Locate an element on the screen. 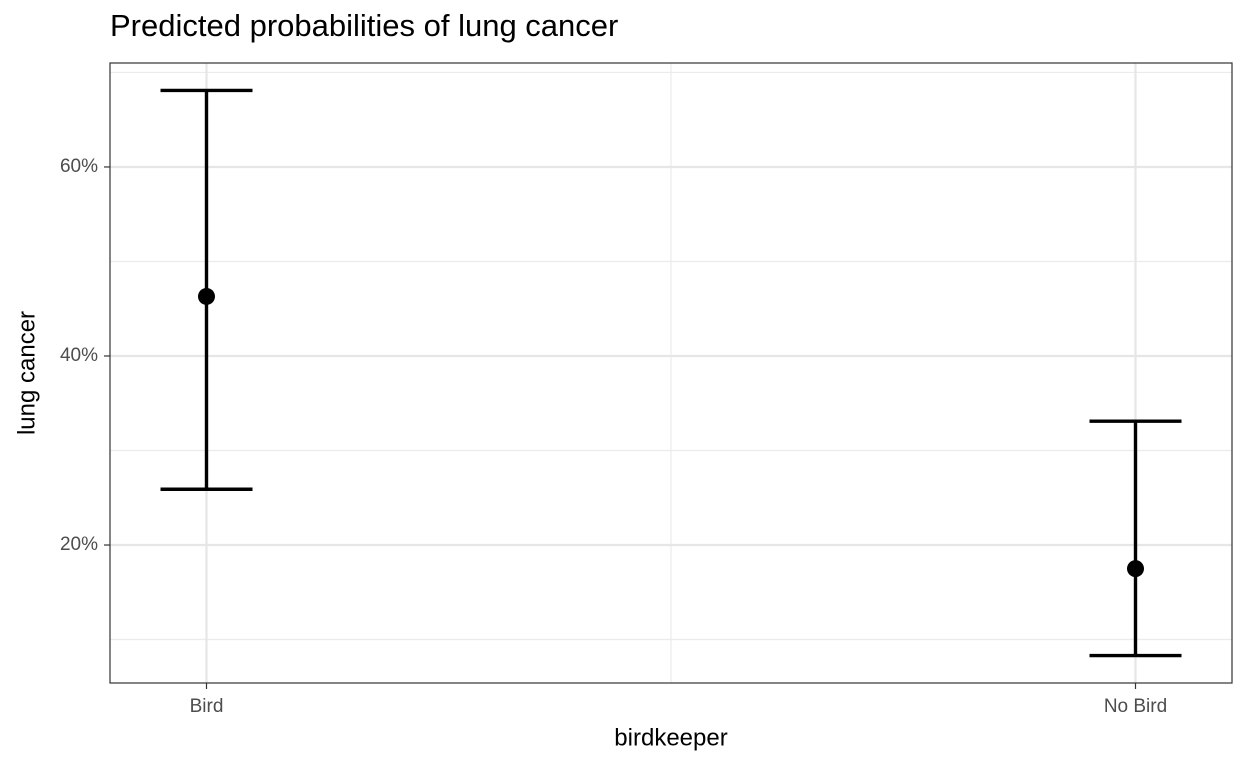  x-tick-label: No Bird is located at coordinates (1135, 706).